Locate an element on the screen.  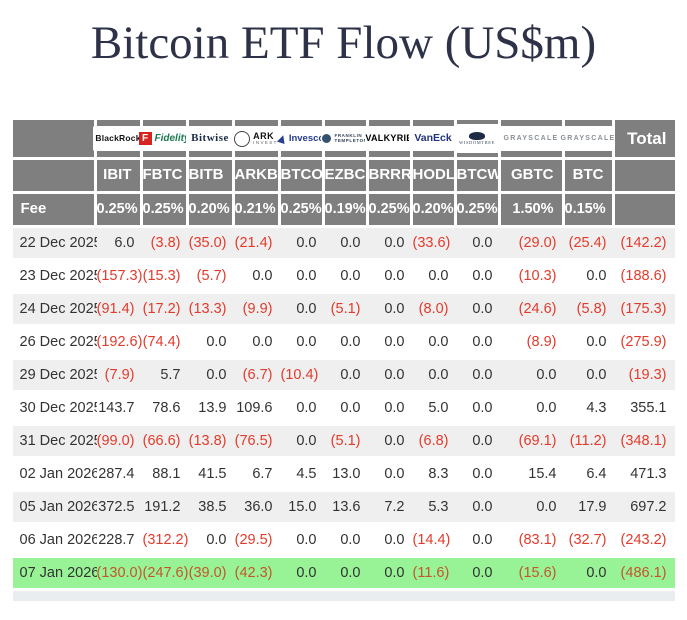
fidelity-logo: F Fidelity is located at coordinates (164, 138).